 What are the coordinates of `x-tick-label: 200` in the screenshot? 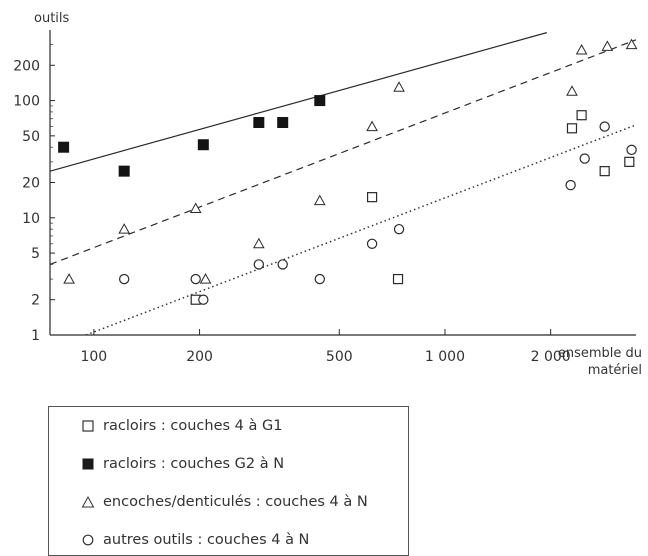 It's located at (199, 357).